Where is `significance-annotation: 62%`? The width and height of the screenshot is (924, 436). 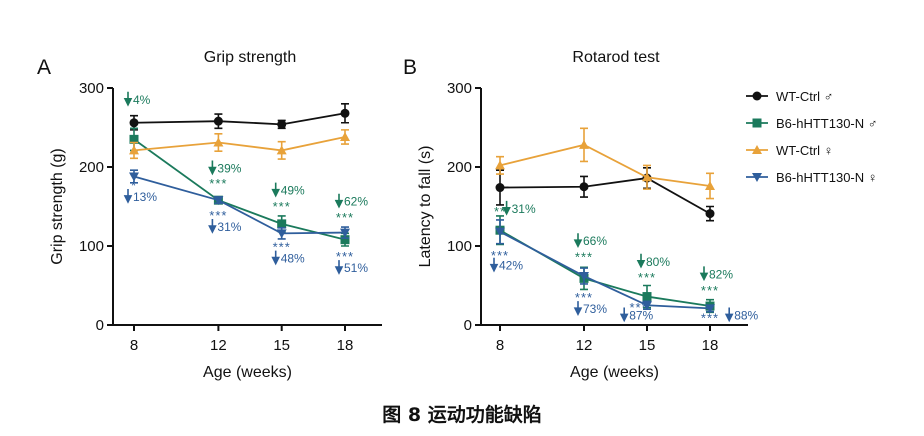 significance-annotation: 62% is located at coordinates (351, 201).